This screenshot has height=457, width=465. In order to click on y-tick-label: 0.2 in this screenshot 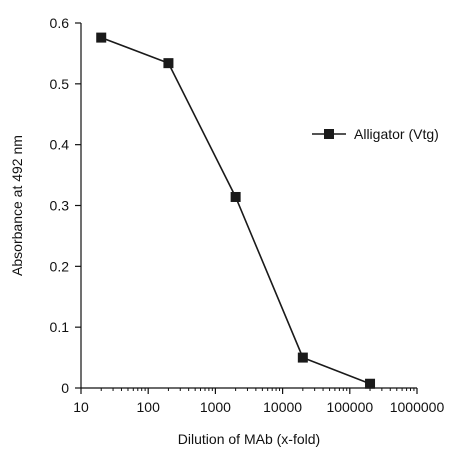, I will do `click(60, 266)`.